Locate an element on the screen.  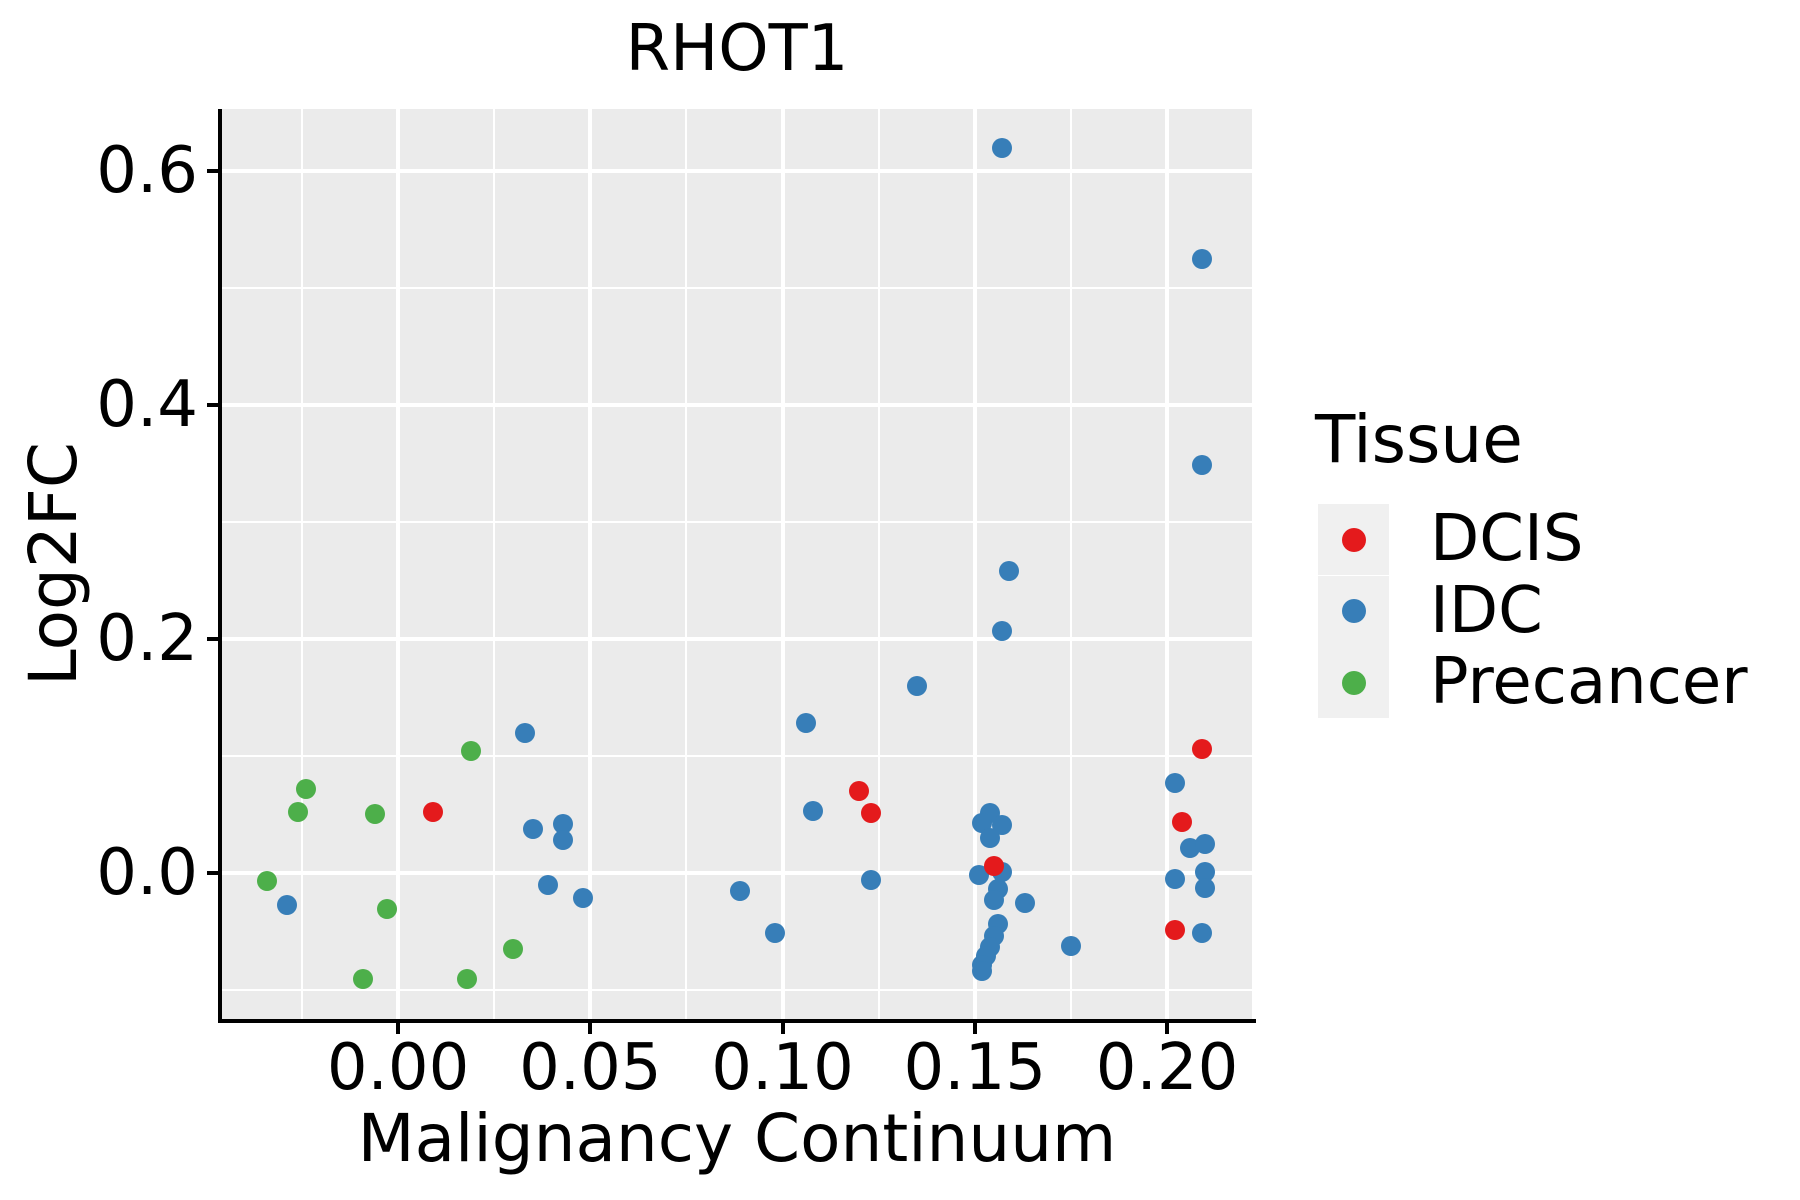
x-tick-label: 0.20 is located at coordinates (1167, 1068).